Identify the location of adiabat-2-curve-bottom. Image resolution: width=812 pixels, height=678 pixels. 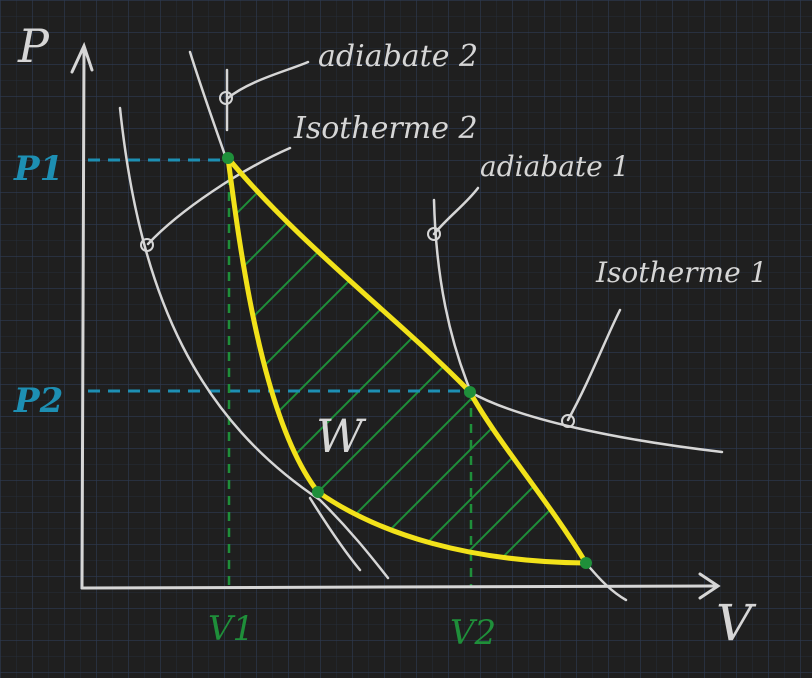
(335, 534).